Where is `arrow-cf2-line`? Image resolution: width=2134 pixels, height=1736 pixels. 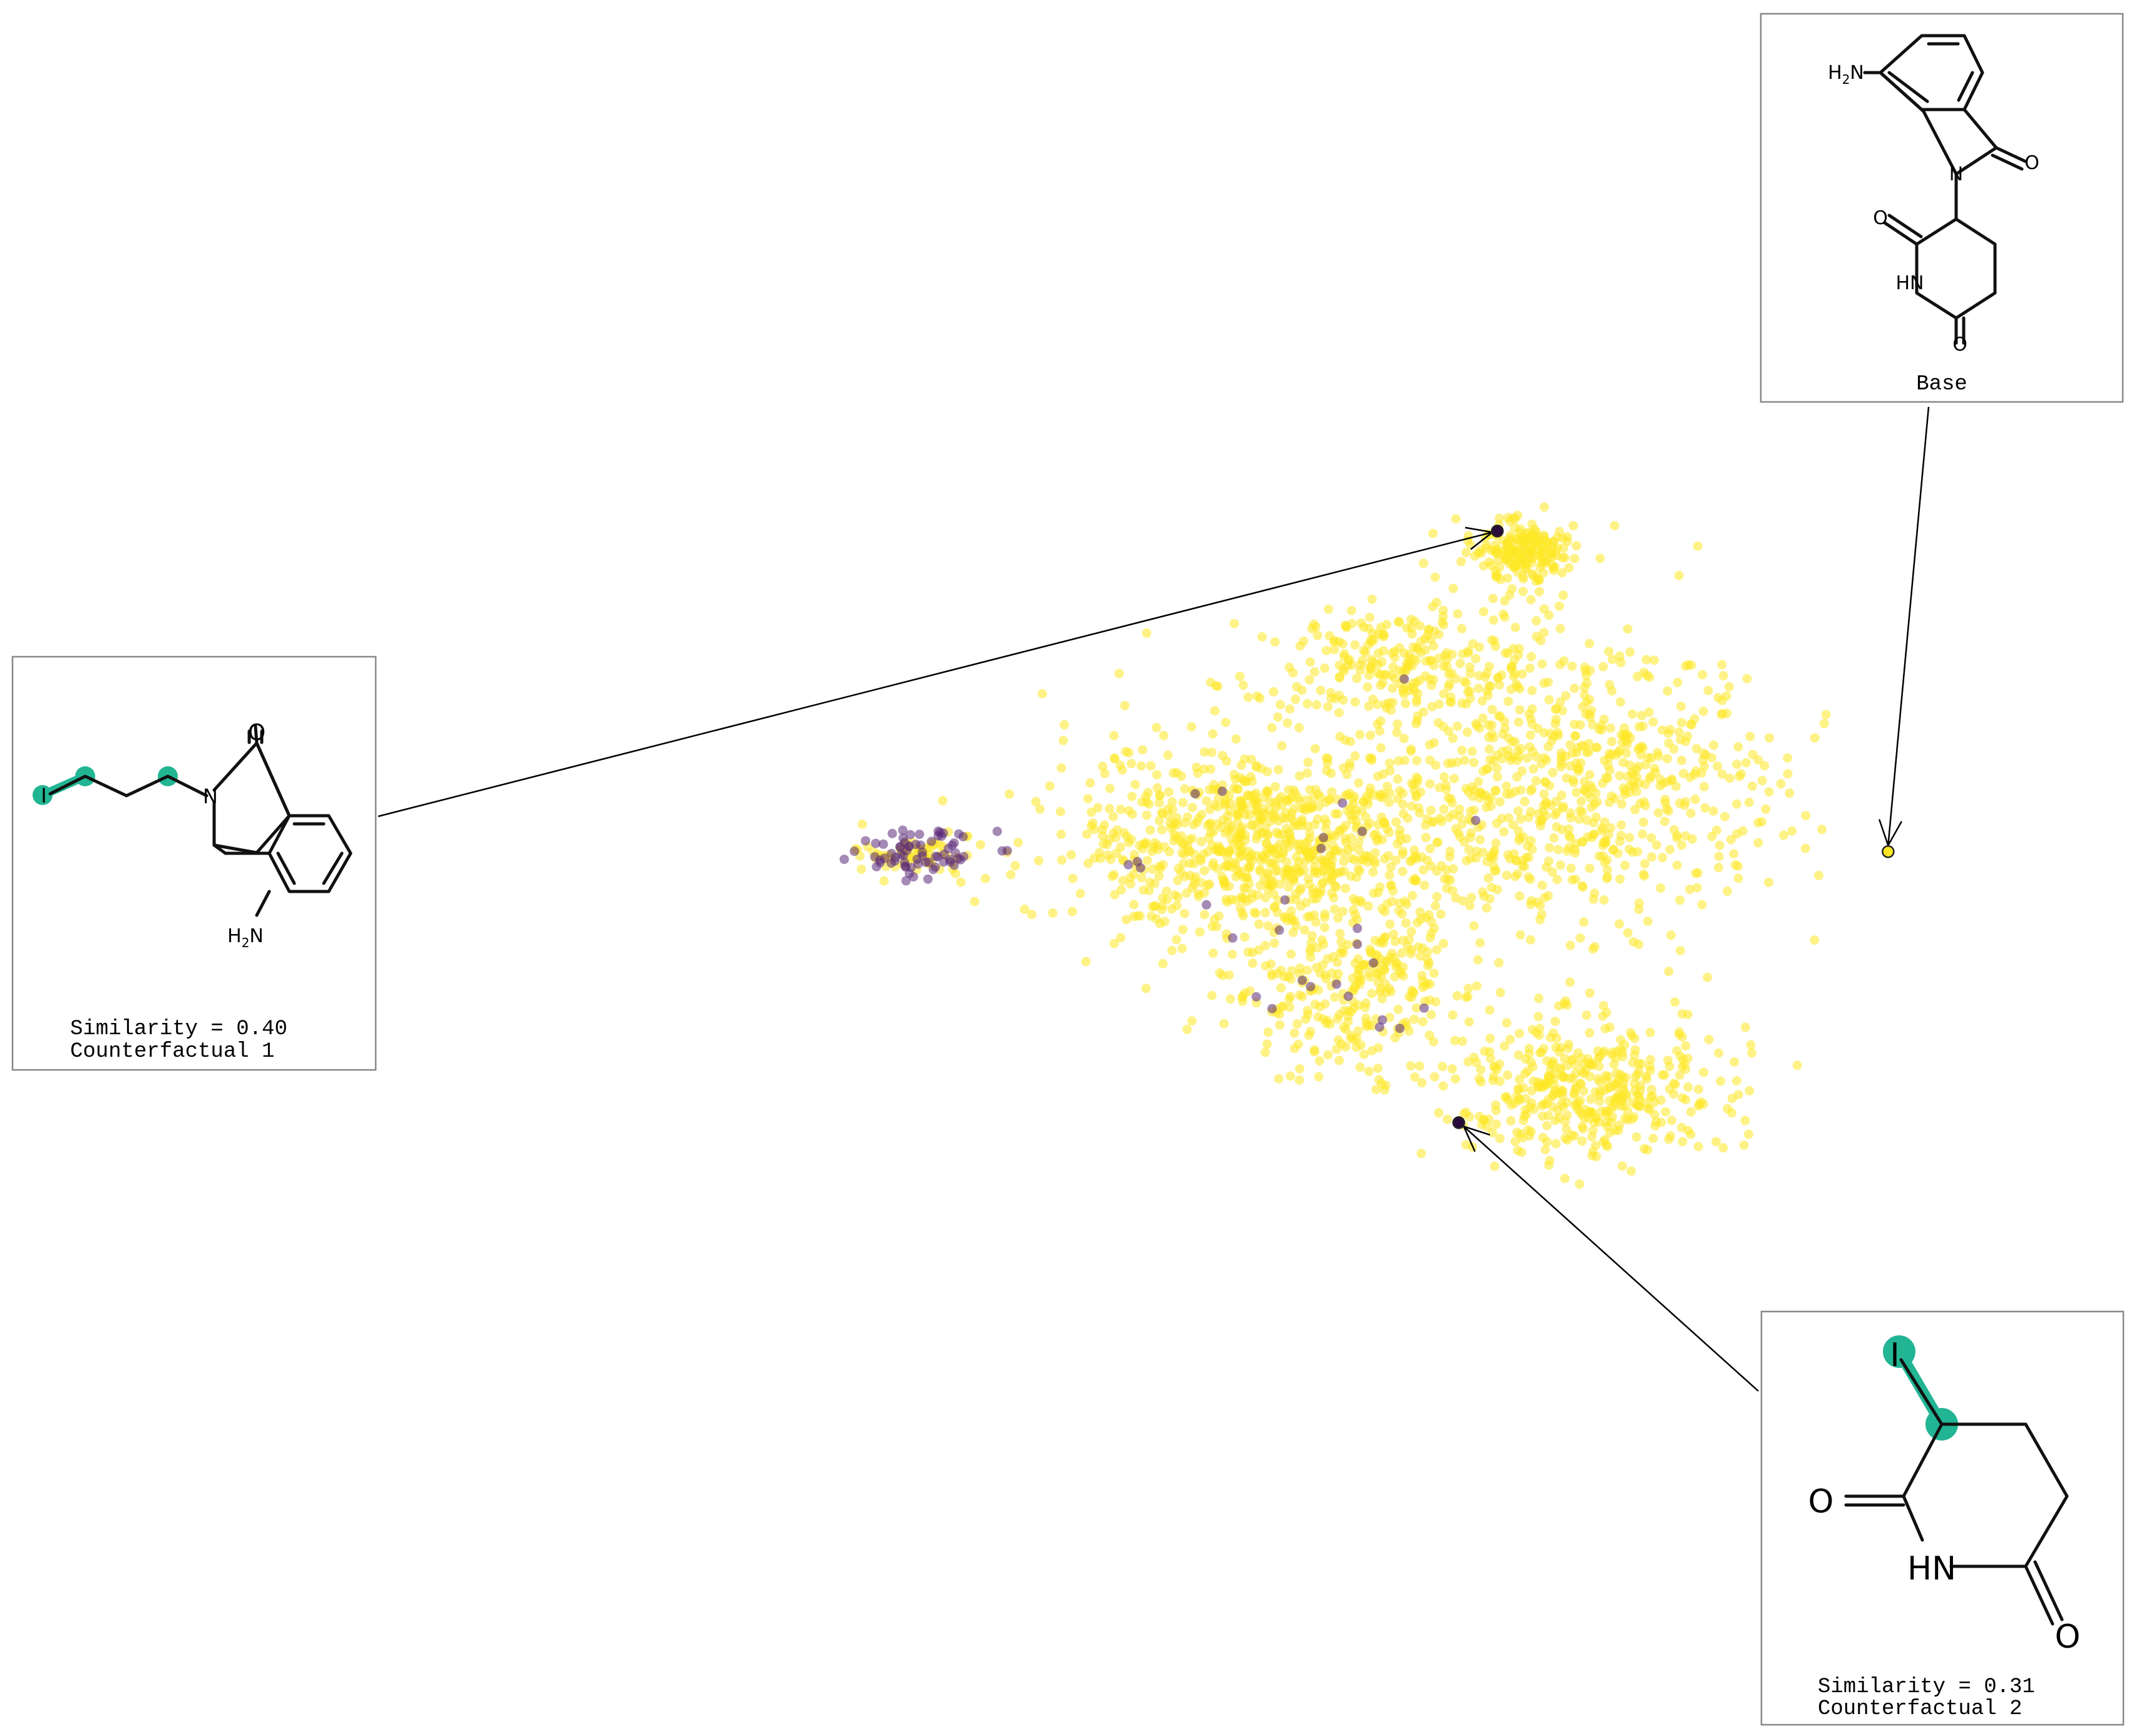 arrow-cf2-line is located at coordinates (1611, 1259).